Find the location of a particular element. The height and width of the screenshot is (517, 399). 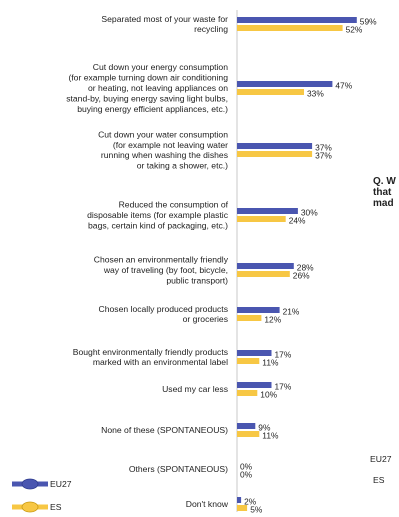

eu27-value-label: 37% is located at coordinates (323, 148).